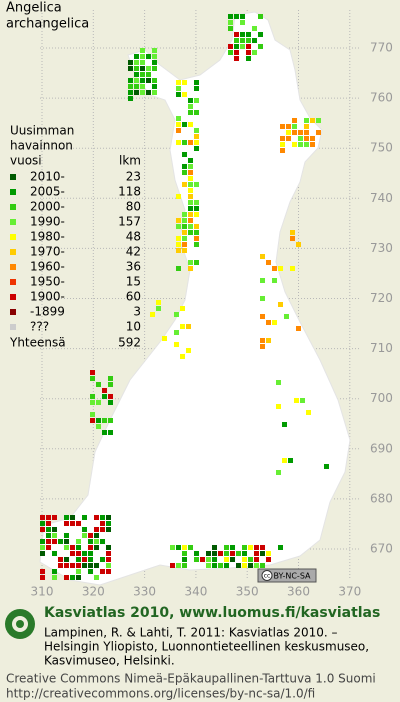  Describe the element at coordinates (381, 448) in the screenshot. I see `y-grid-label: 690` at that location.